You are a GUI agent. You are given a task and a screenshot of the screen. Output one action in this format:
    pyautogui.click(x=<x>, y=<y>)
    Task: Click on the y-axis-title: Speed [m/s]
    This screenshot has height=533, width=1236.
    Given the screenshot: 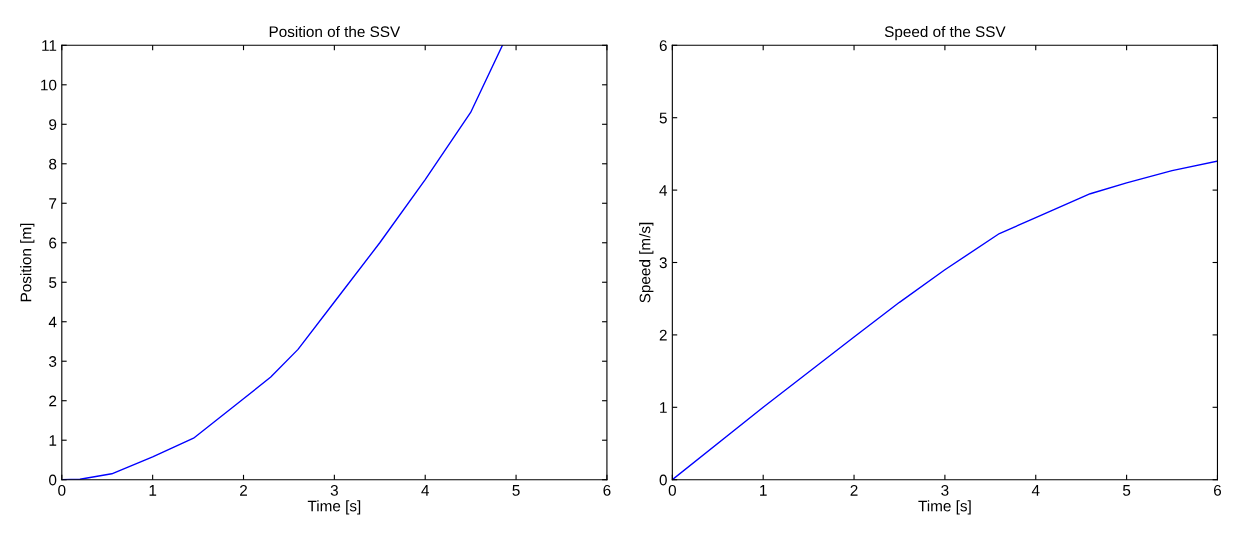 What is the action you would take?
    pyautogui.click(x=646, y=262)
    